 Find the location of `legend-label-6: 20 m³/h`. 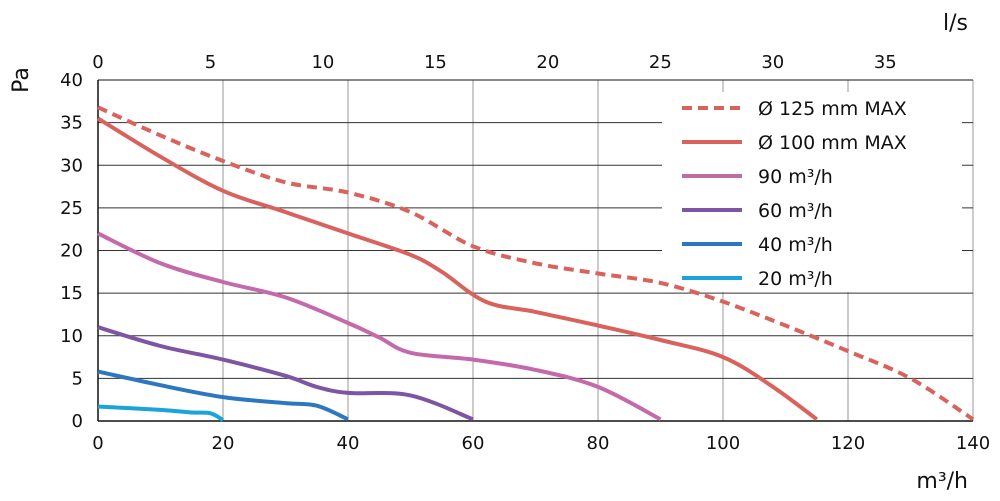

legend-label-6: 20 m³/h is located at coordinates (795, 279).